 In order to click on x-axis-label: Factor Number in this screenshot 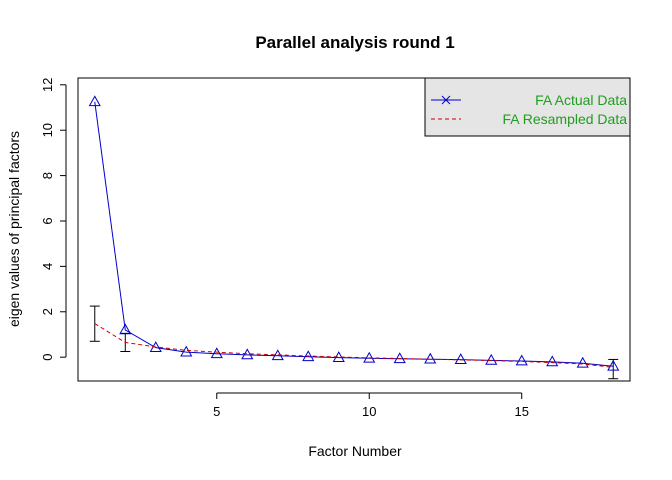, I will do `click(355, 451)`.